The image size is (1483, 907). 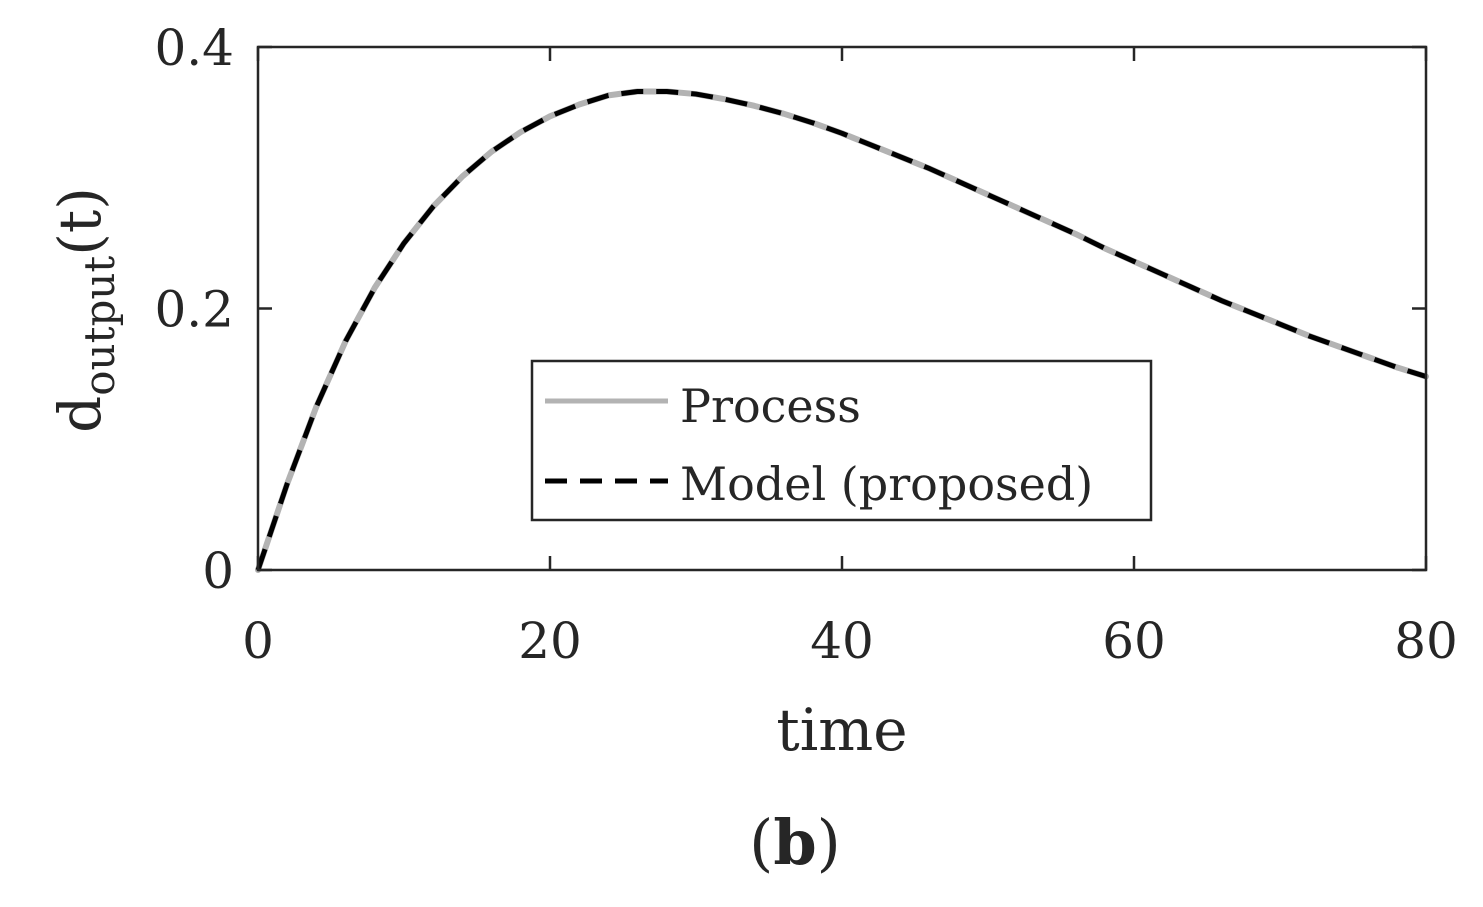 I want to click on legend-box, so click(x=841, y=440).